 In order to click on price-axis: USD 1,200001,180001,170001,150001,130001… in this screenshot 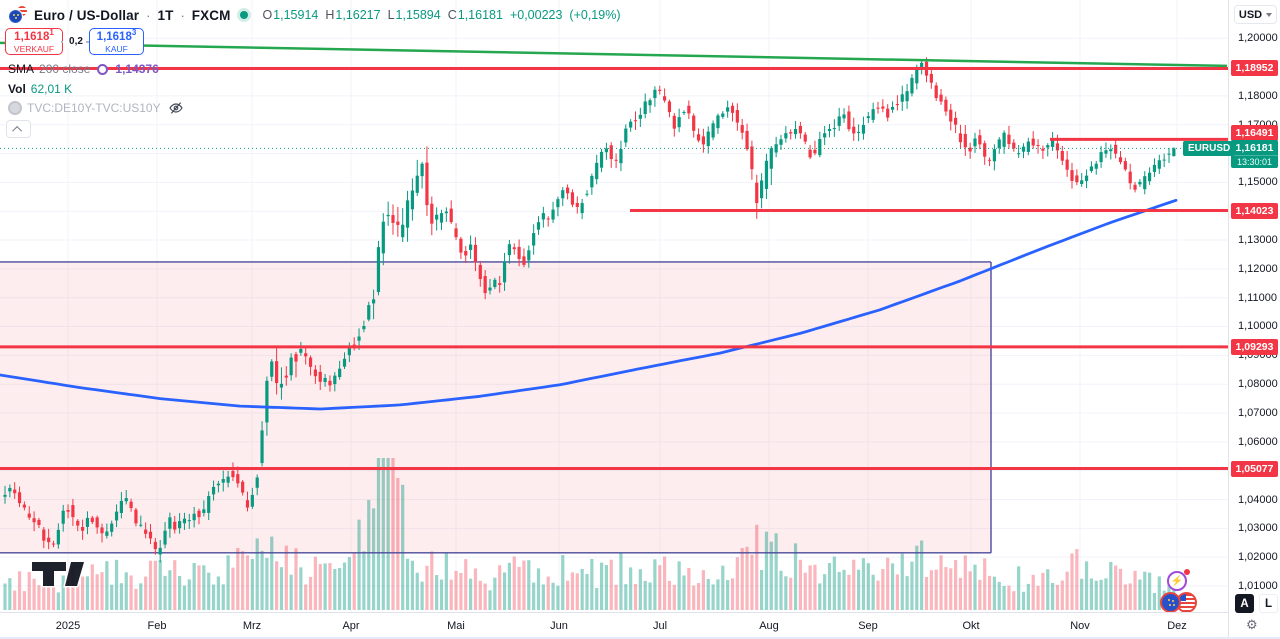, I will do `click(1254, 319)`.